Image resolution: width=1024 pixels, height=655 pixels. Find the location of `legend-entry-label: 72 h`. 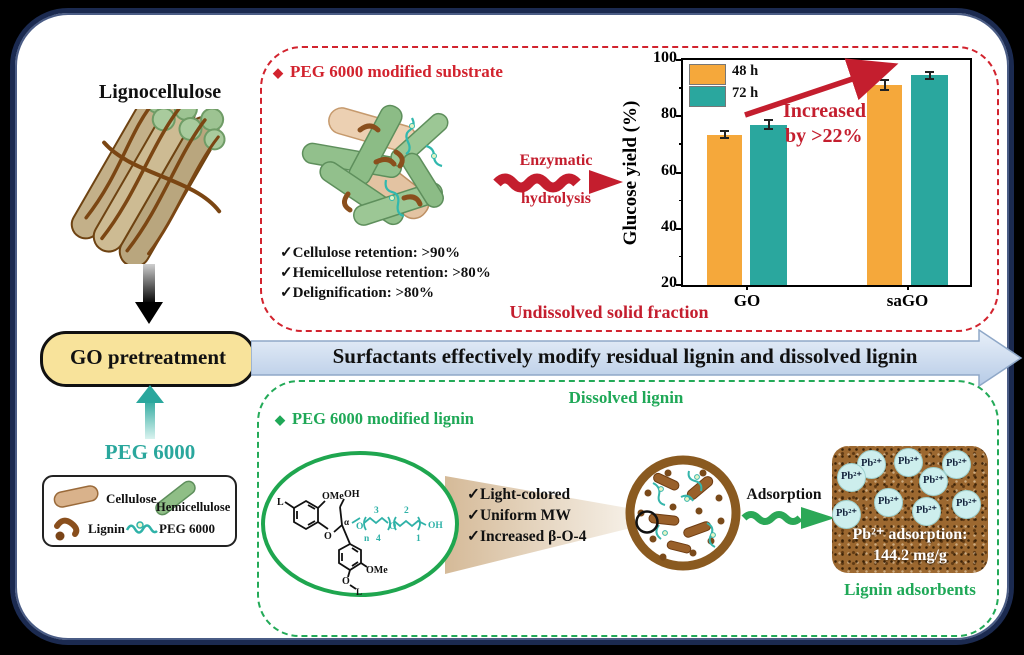

legend-entry-label: 72 h is located at coordinates (745, 93).